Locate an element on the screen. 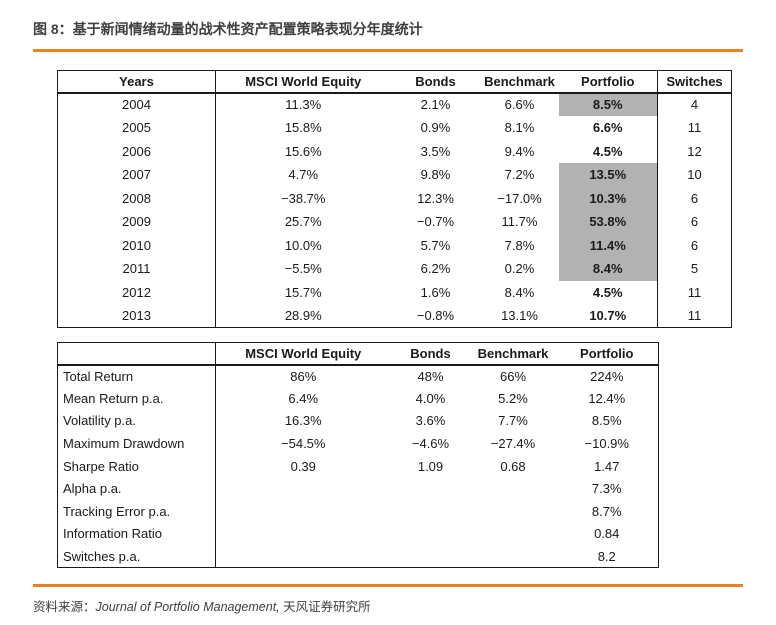  cell-msci: 10.0% is located at coordinates (303, 245).